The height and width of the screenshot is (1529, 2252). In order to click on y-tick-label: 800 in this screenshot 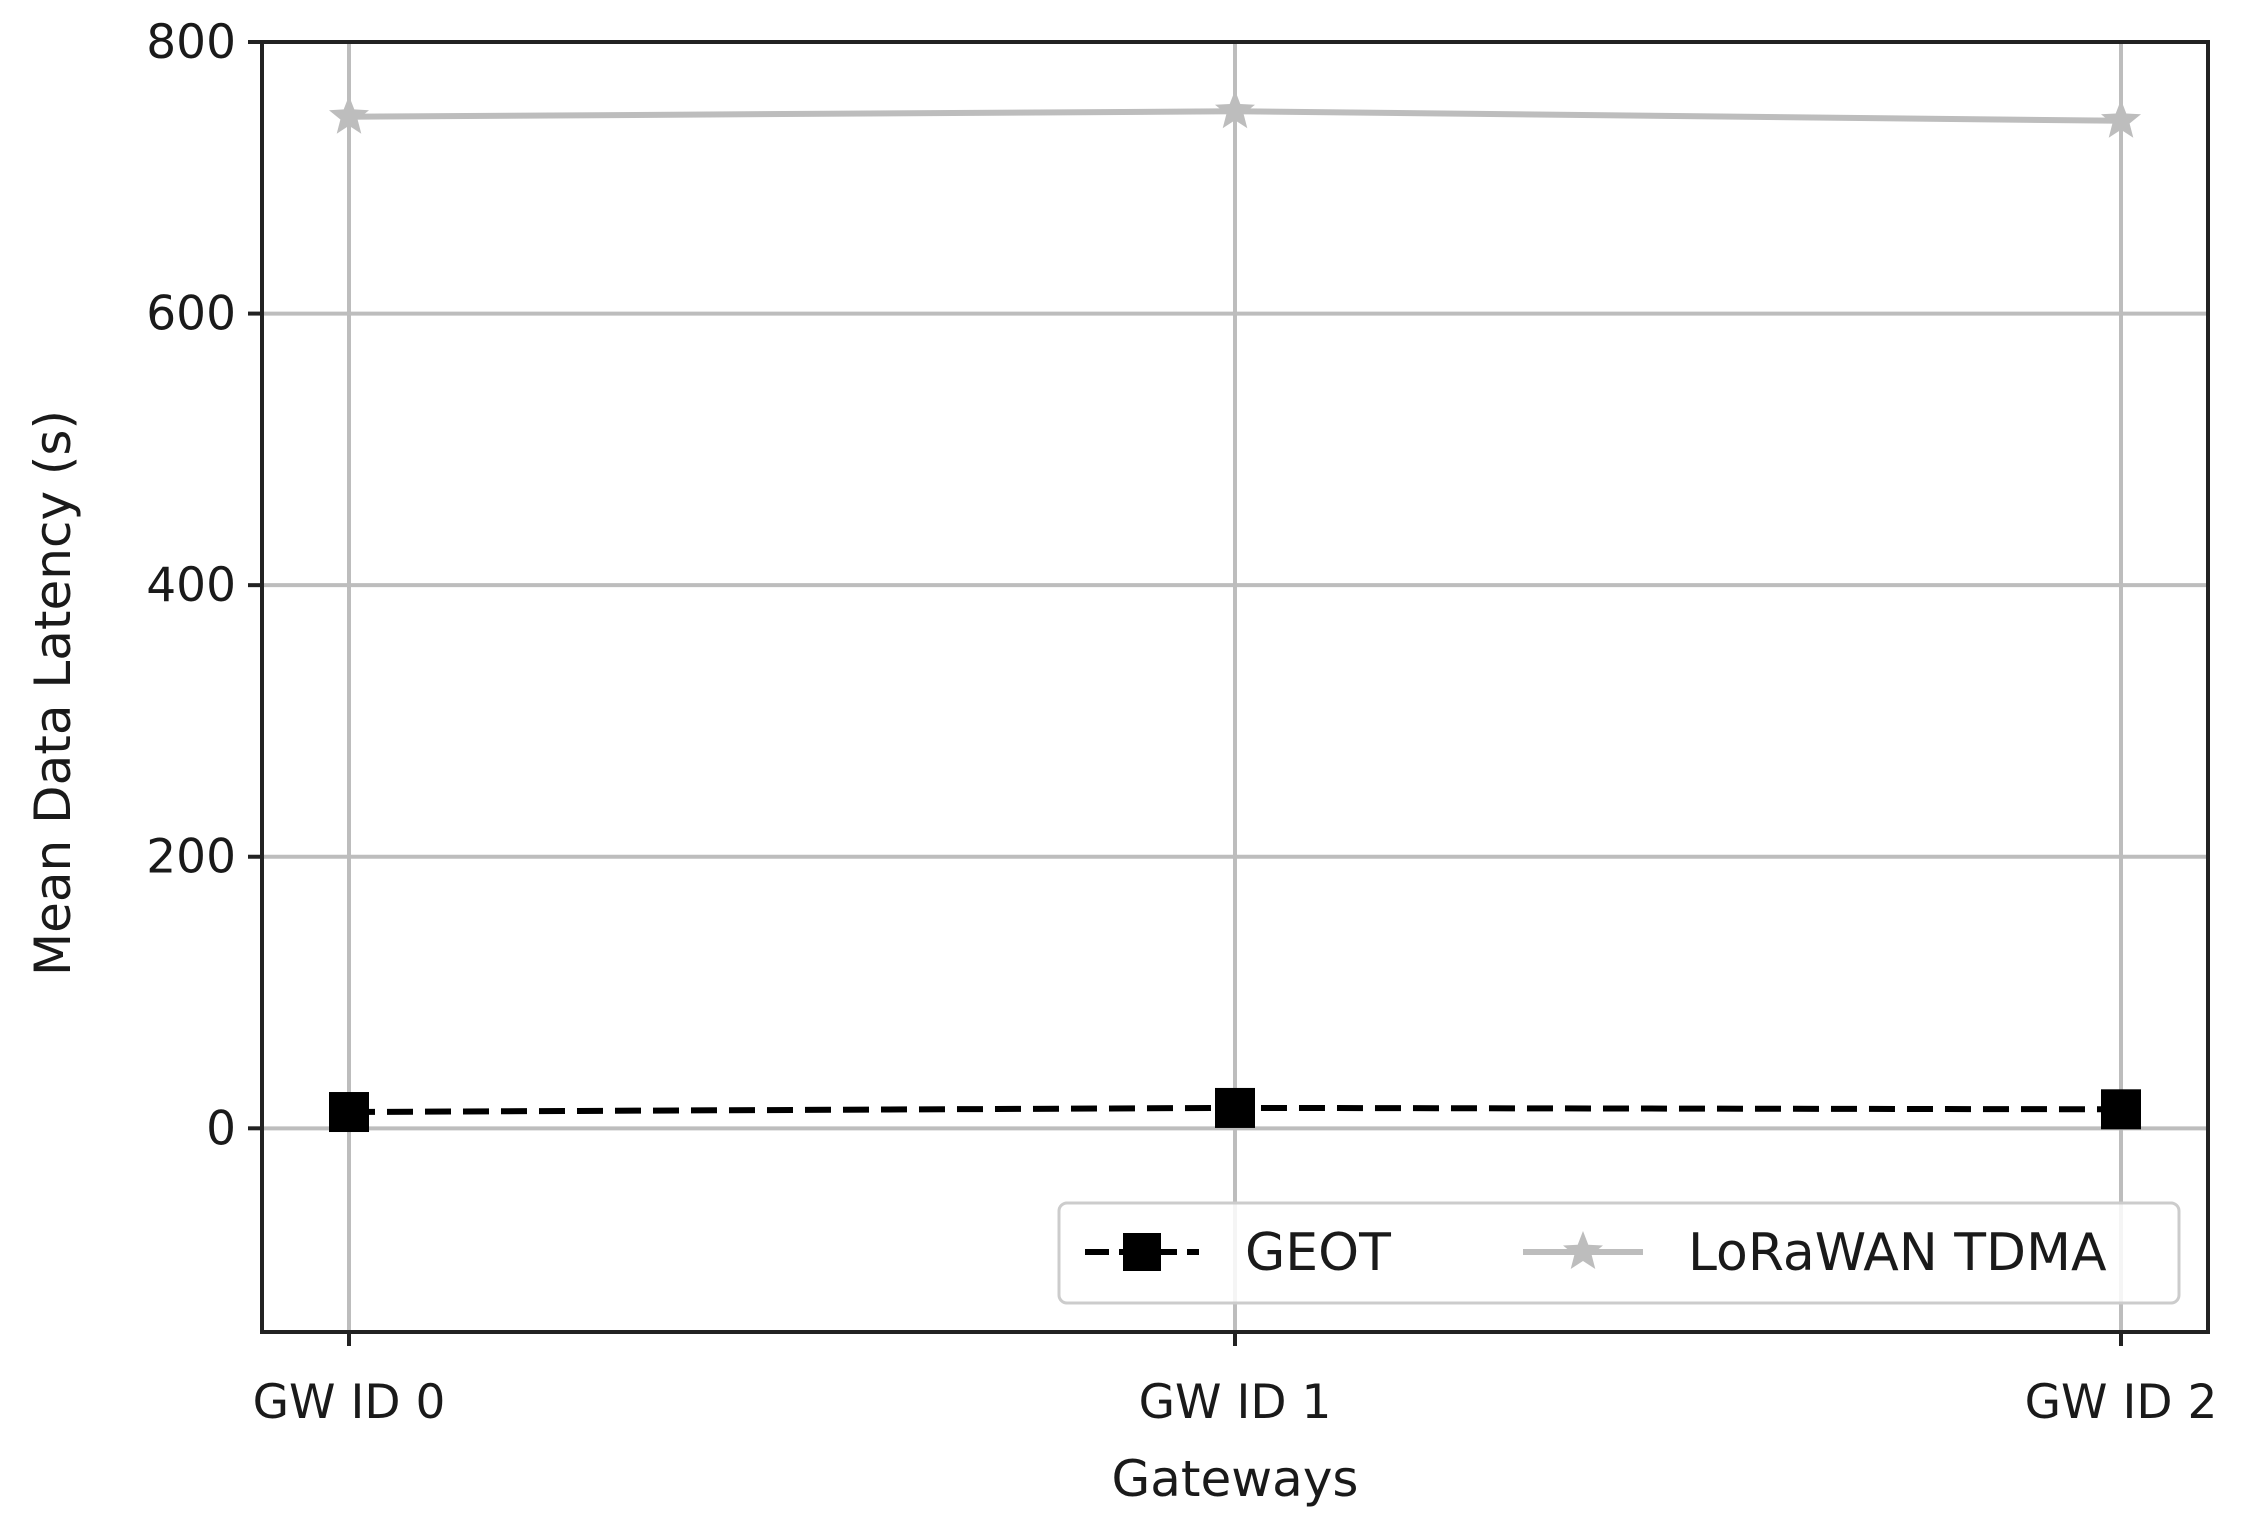, I will do `click(191, 42)`.